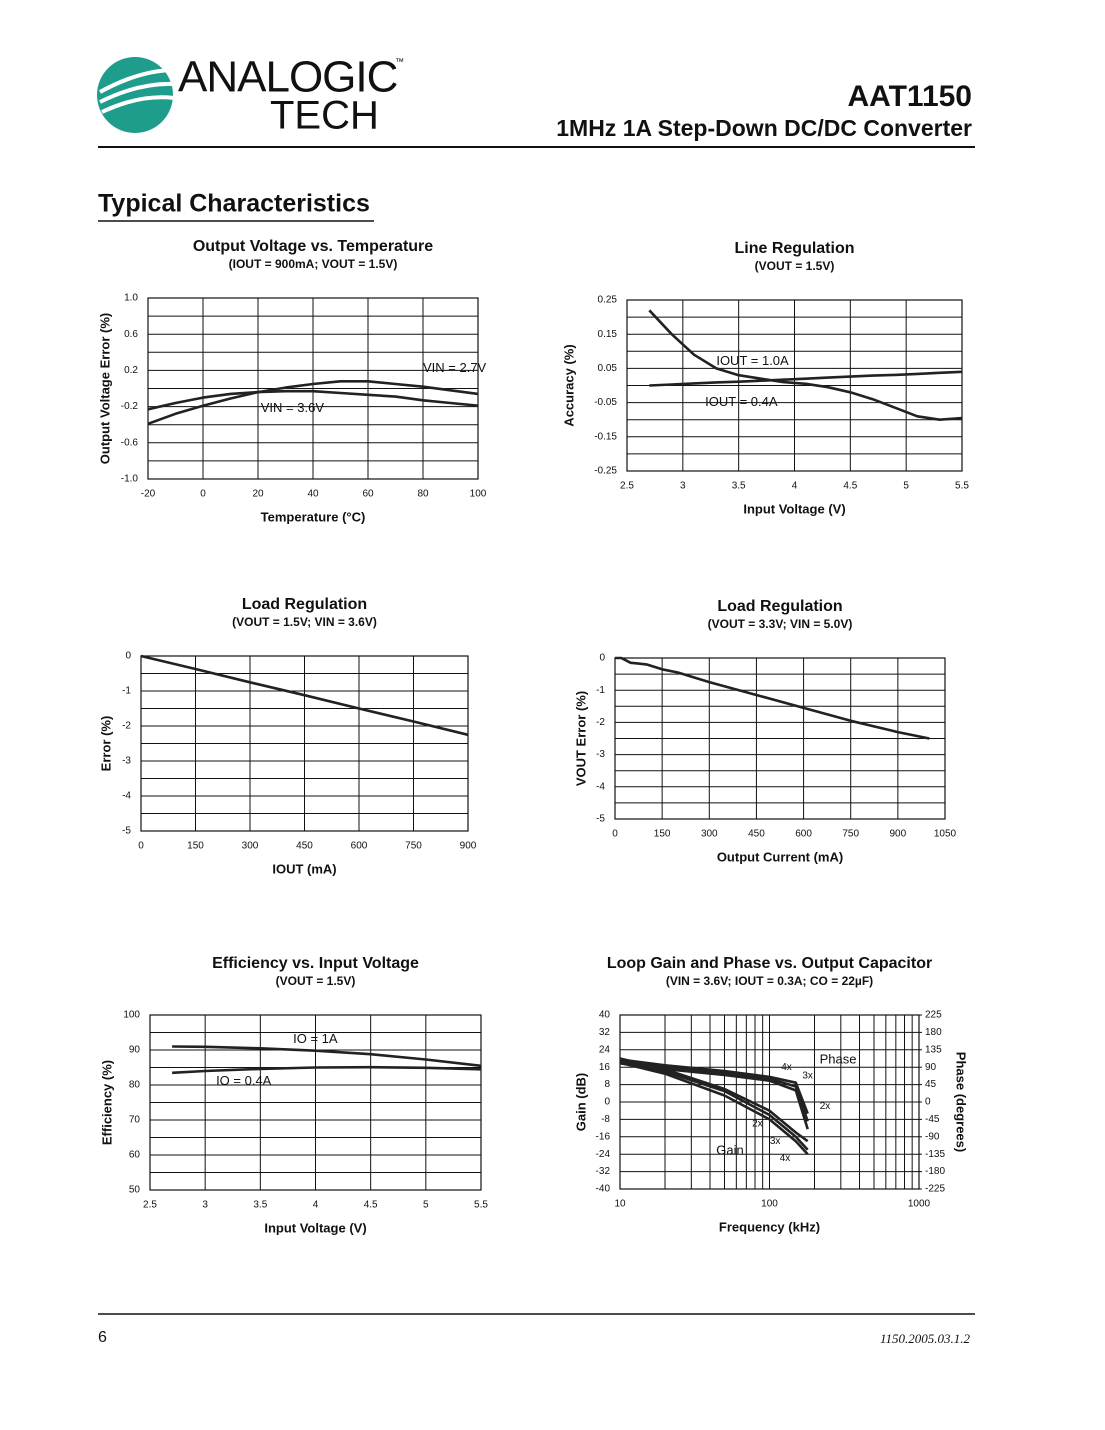 This screenshot has height=1430, width=1105. Describe the element at coordinates (605, 471) in the screenshot. I see `y-tick-label: -0.25` at that location.